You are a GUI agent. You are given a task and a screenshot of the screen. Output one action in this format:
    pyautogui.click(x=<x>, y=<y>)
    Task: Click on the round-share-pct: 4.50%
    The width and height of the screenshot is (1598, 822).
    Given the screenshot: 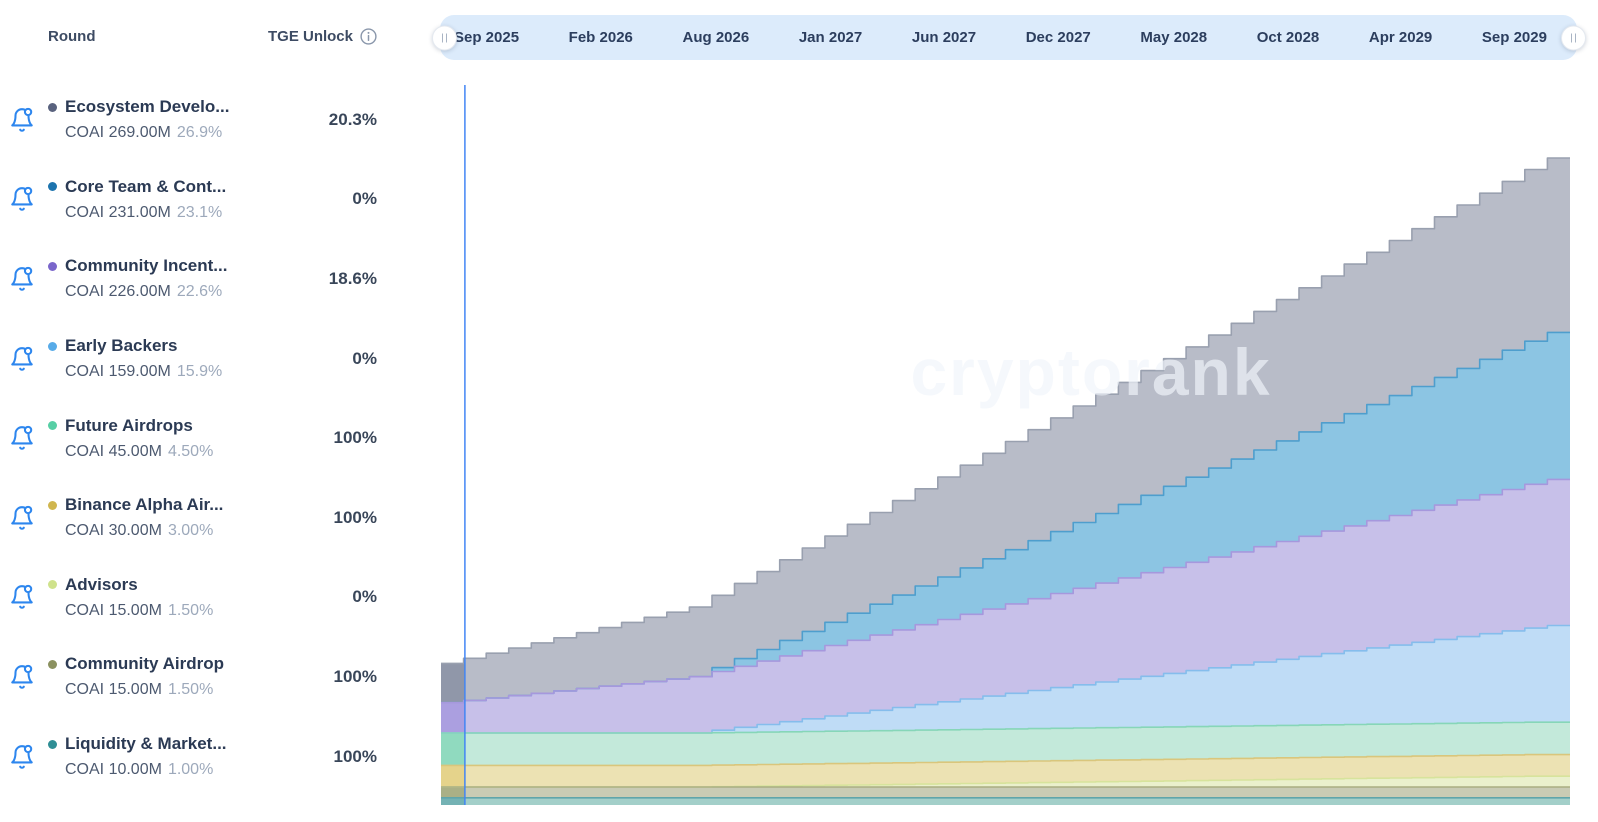 What is the action you would take?
    pyautogui.click(x=190, y=451)
    